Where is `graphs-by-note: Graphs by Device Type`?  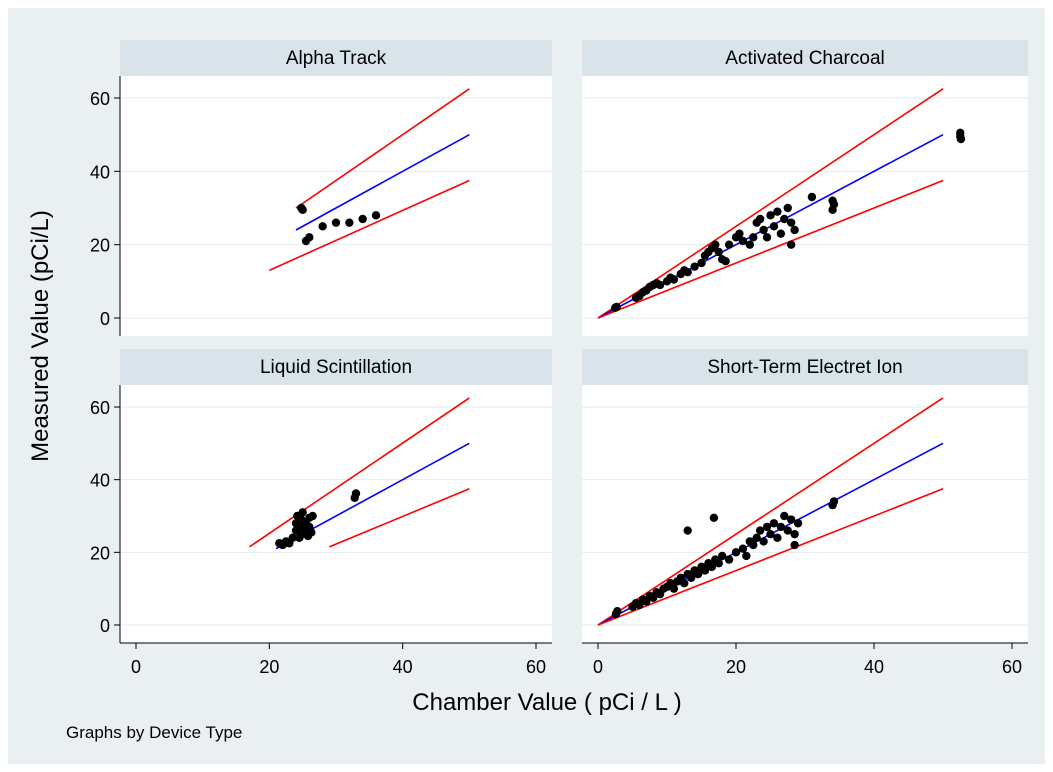
graphs-by-note: Graphs by Device Type is located at coordinates (154, 732).